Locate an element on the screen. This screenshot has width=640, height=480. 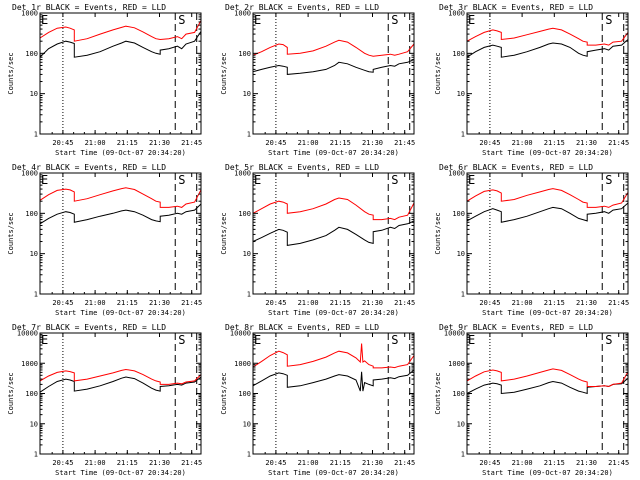
panel-title: Det 6r BLACK = Events, RED = LLD is located at coordinates (516, 167).